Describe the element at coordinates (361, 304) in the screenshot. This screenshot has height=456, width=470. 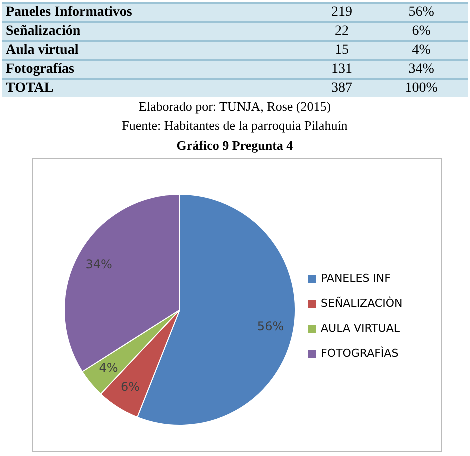
I see `legend-label: SEÑALIZACIÒN` at that location.